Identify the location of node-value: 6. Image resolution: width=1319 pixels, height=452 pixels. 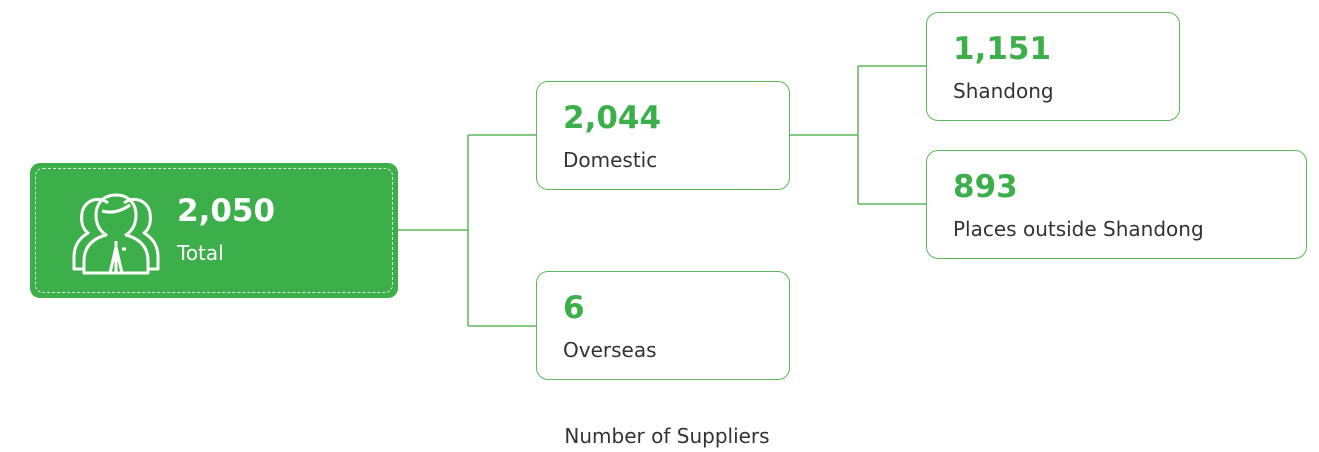
(574, 308).